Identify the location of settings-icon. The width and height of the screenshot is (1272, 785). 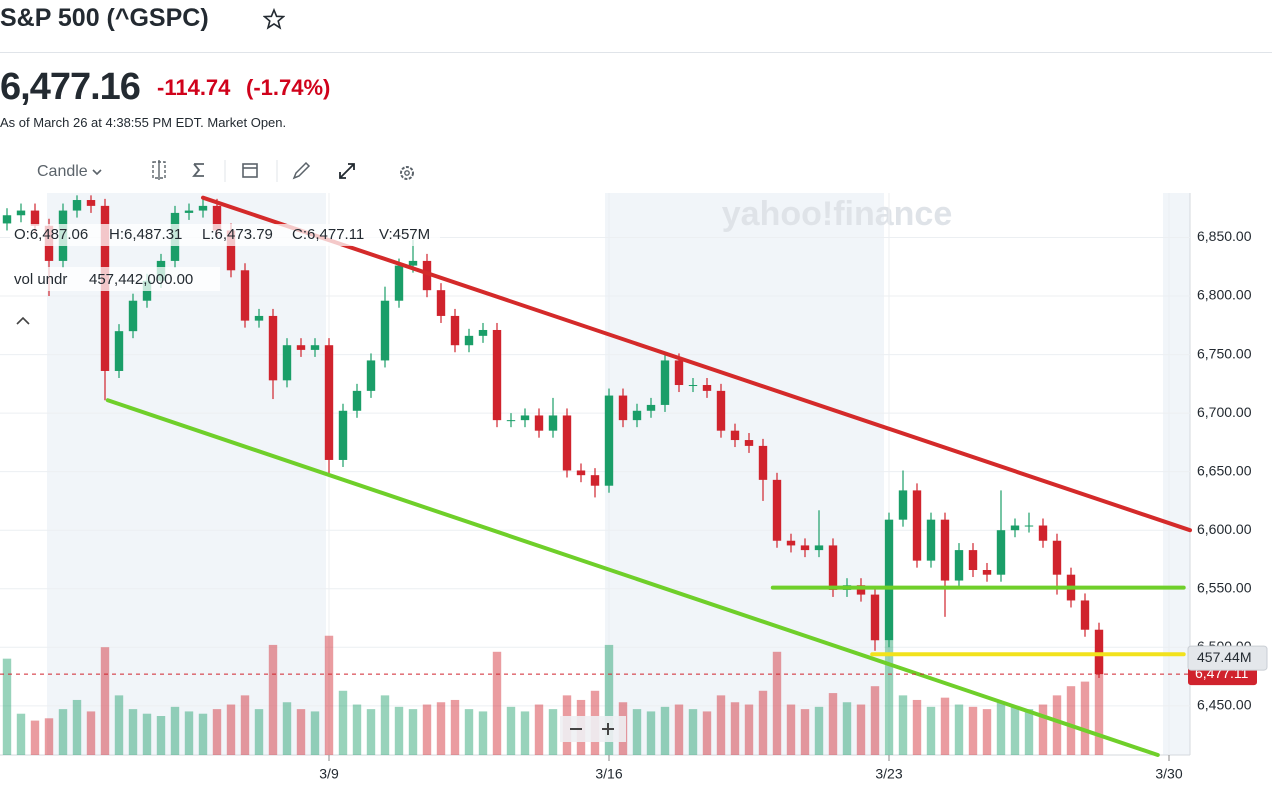
(407, 173).